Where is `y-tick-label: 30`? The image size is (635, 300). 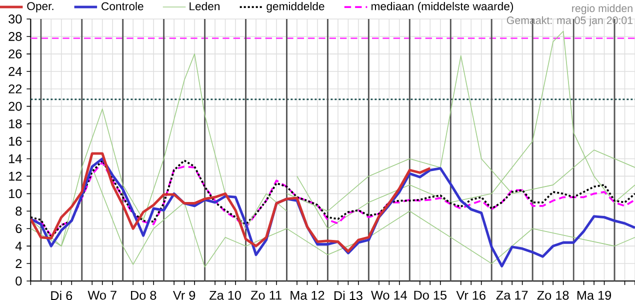 y-tick-label: 30 is located at coordinates (15, 19).